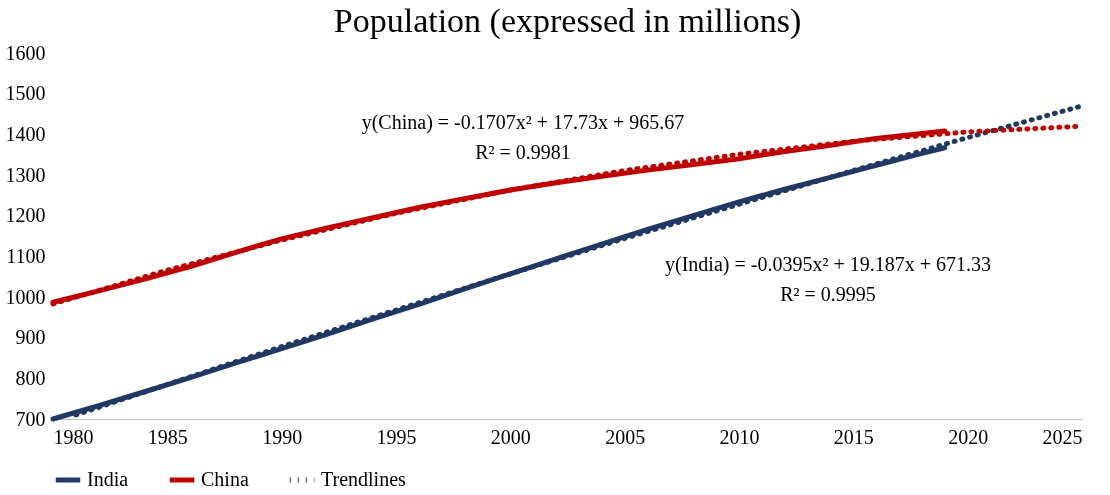  I want to click on y-tick-label: 1100, so click(26, 255).